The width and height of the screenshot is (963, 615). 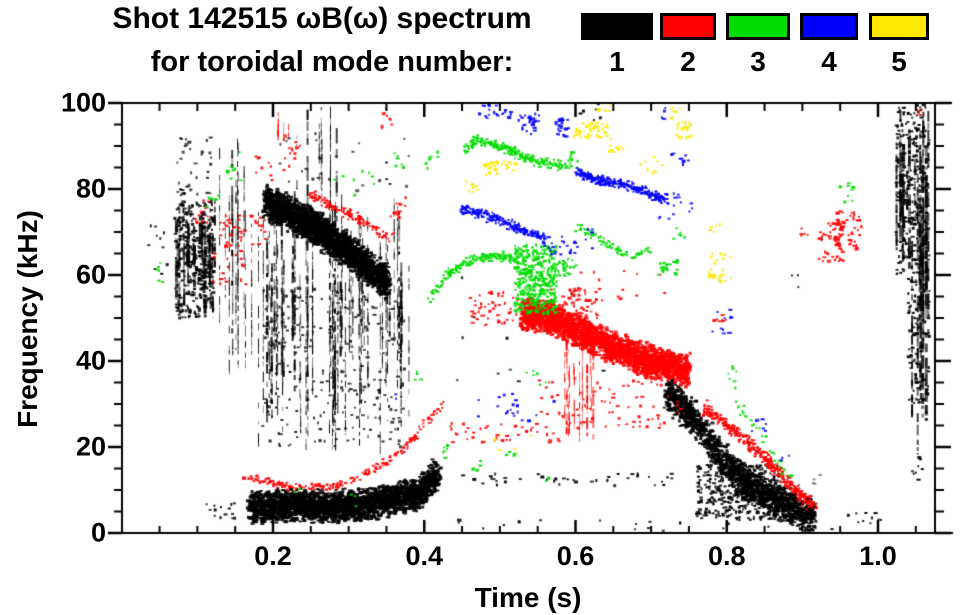 What do you see at coordinates (758, 26) in the screenshot?
I see `legend-swatch-n3` at bounding box center [758, 26].